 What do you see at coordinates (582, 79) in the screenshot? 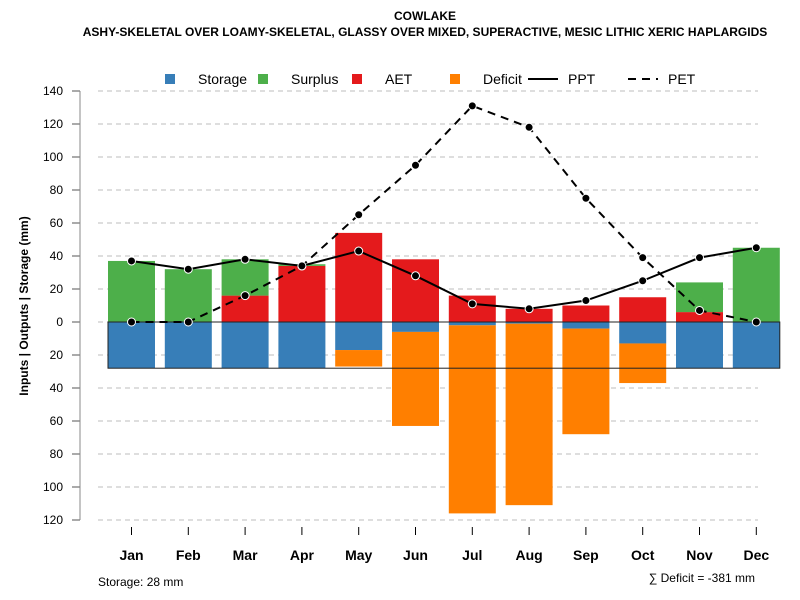
I see `legend-label: PPT` at bounding box center [582, 79].